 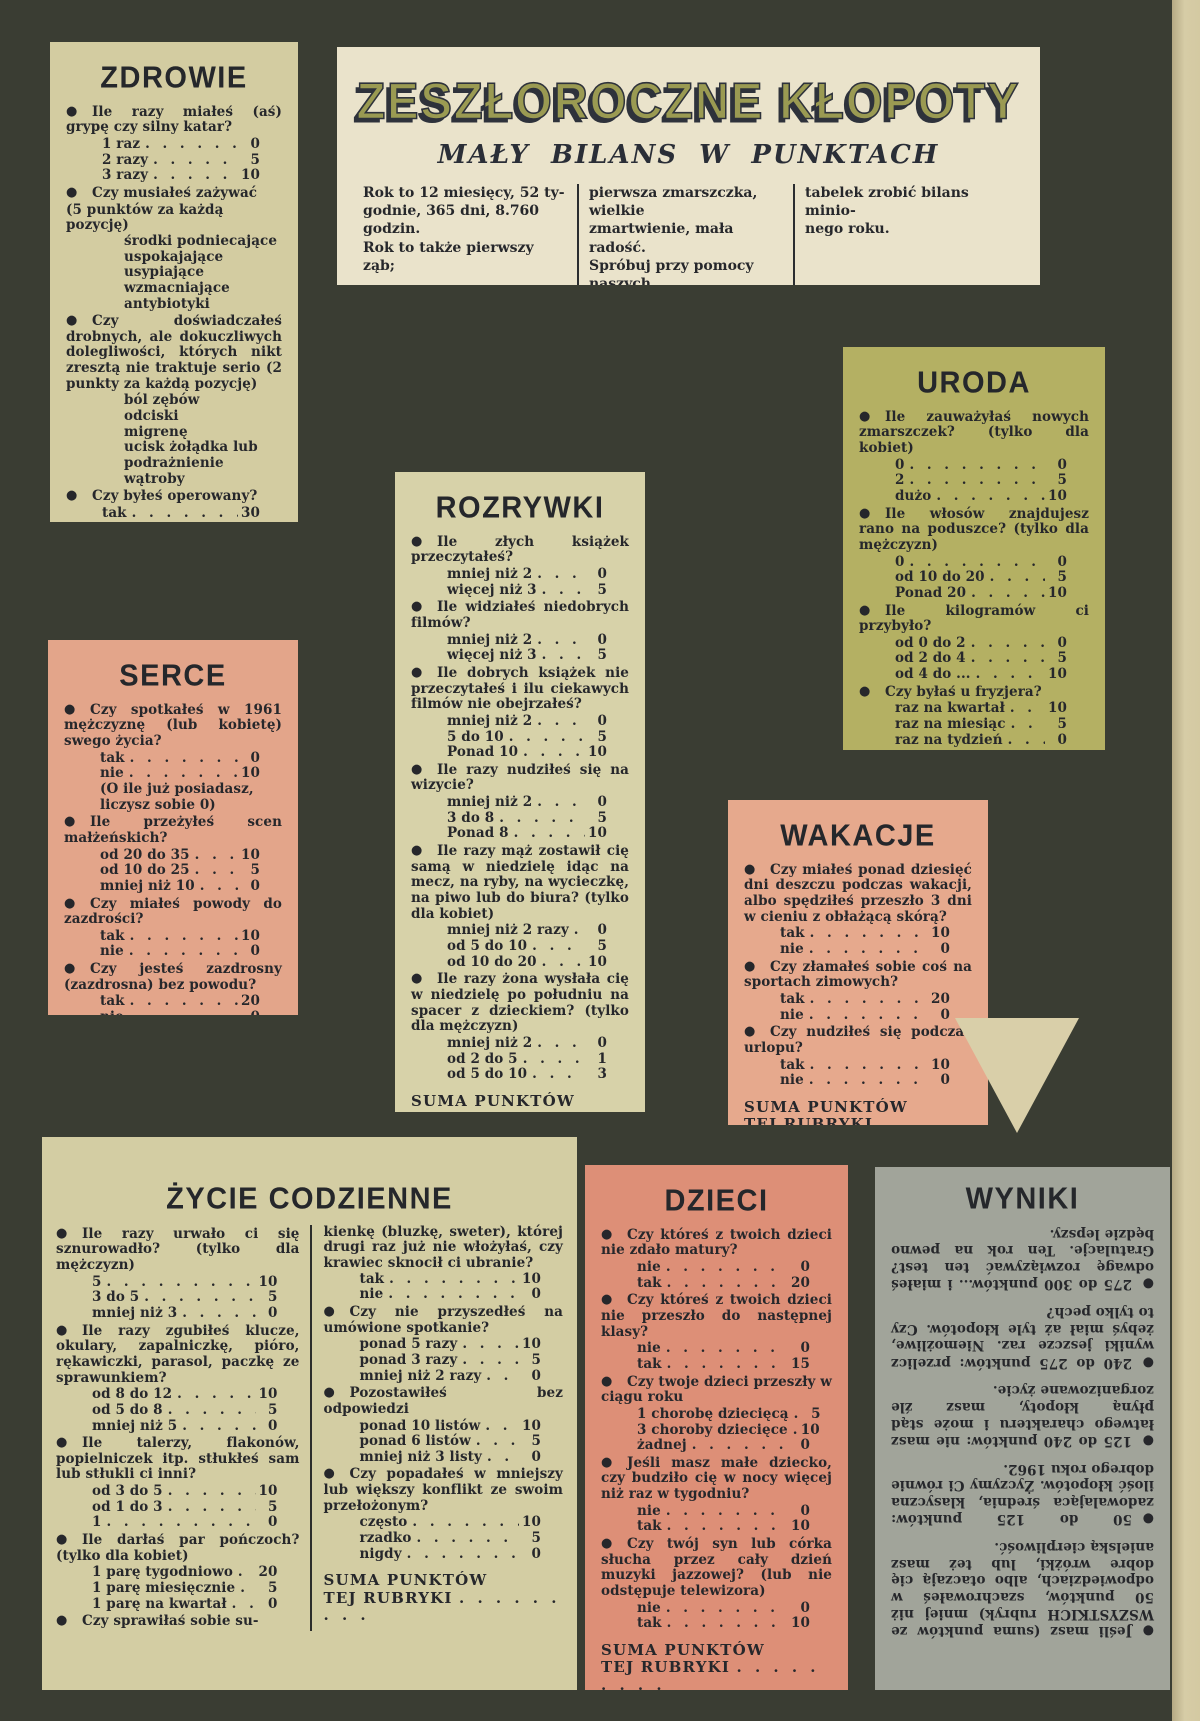 What do you see at coordinates (713, 1413) in the screenshot?
I see `option-label: 1 chorobę dziecięcą` at bounding box center [713, 1413].